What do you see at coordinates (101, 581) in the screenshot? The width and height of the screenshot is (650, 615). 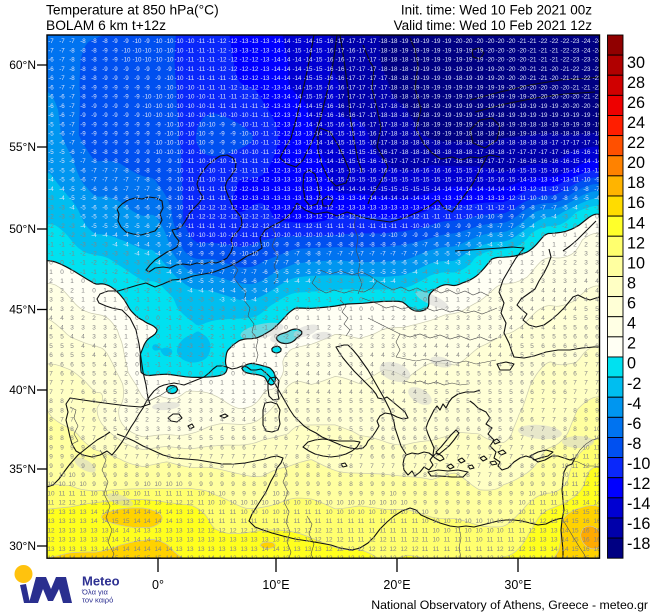 I see `svg-text: Meteo` at bounding box center [101, 581].